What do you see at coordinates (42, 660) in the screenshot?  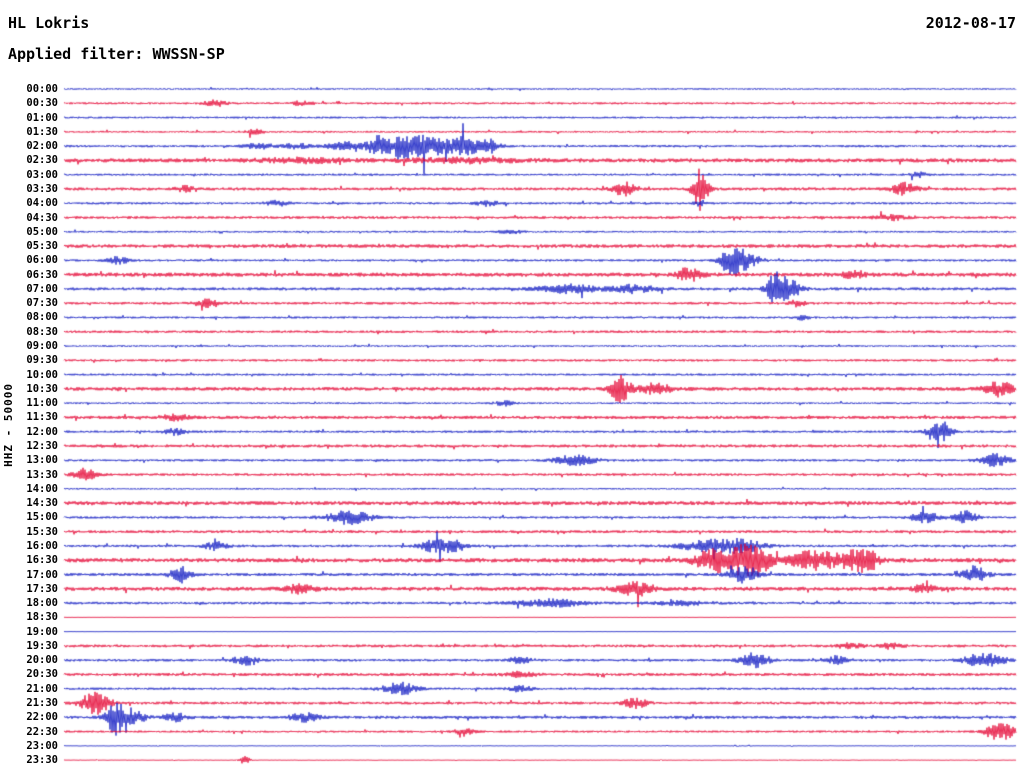 I see `time-label: 20:00` at bounding box center [42, 660].